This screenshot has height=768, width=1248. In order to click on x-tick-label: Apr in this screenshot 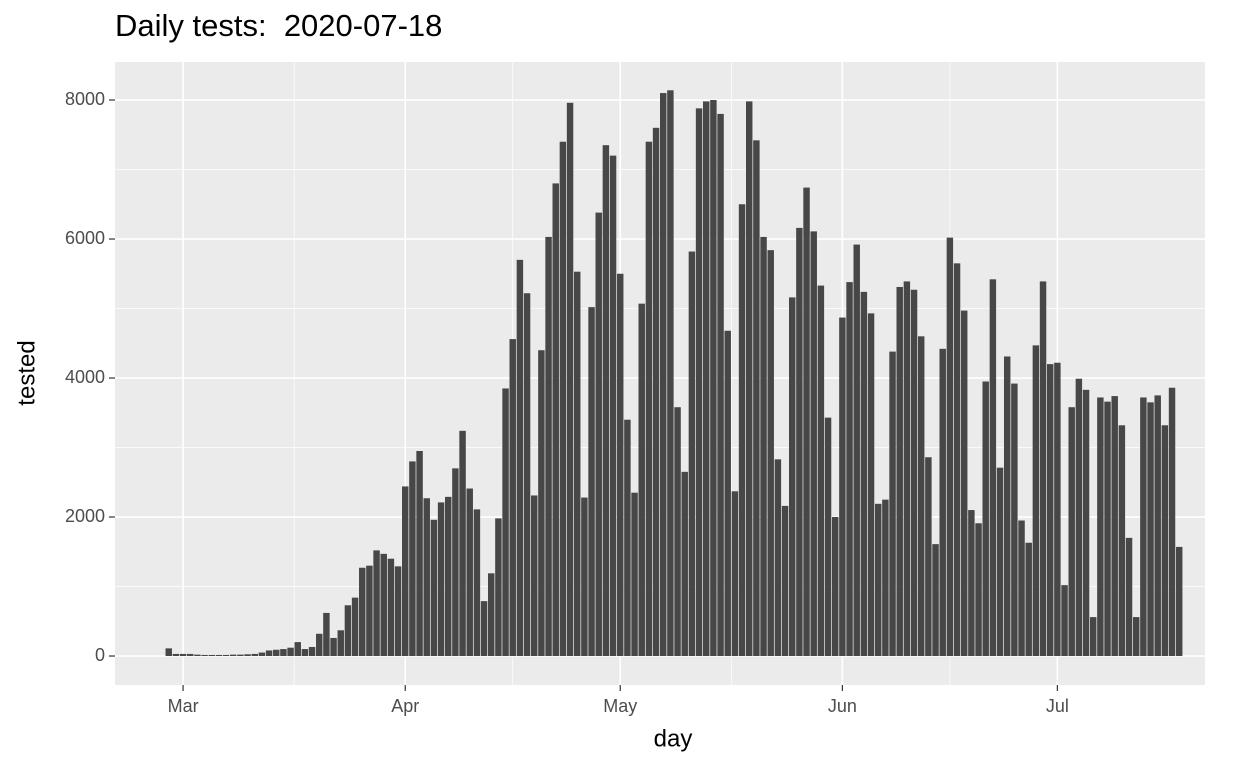, I will do `click(405, 706)`.